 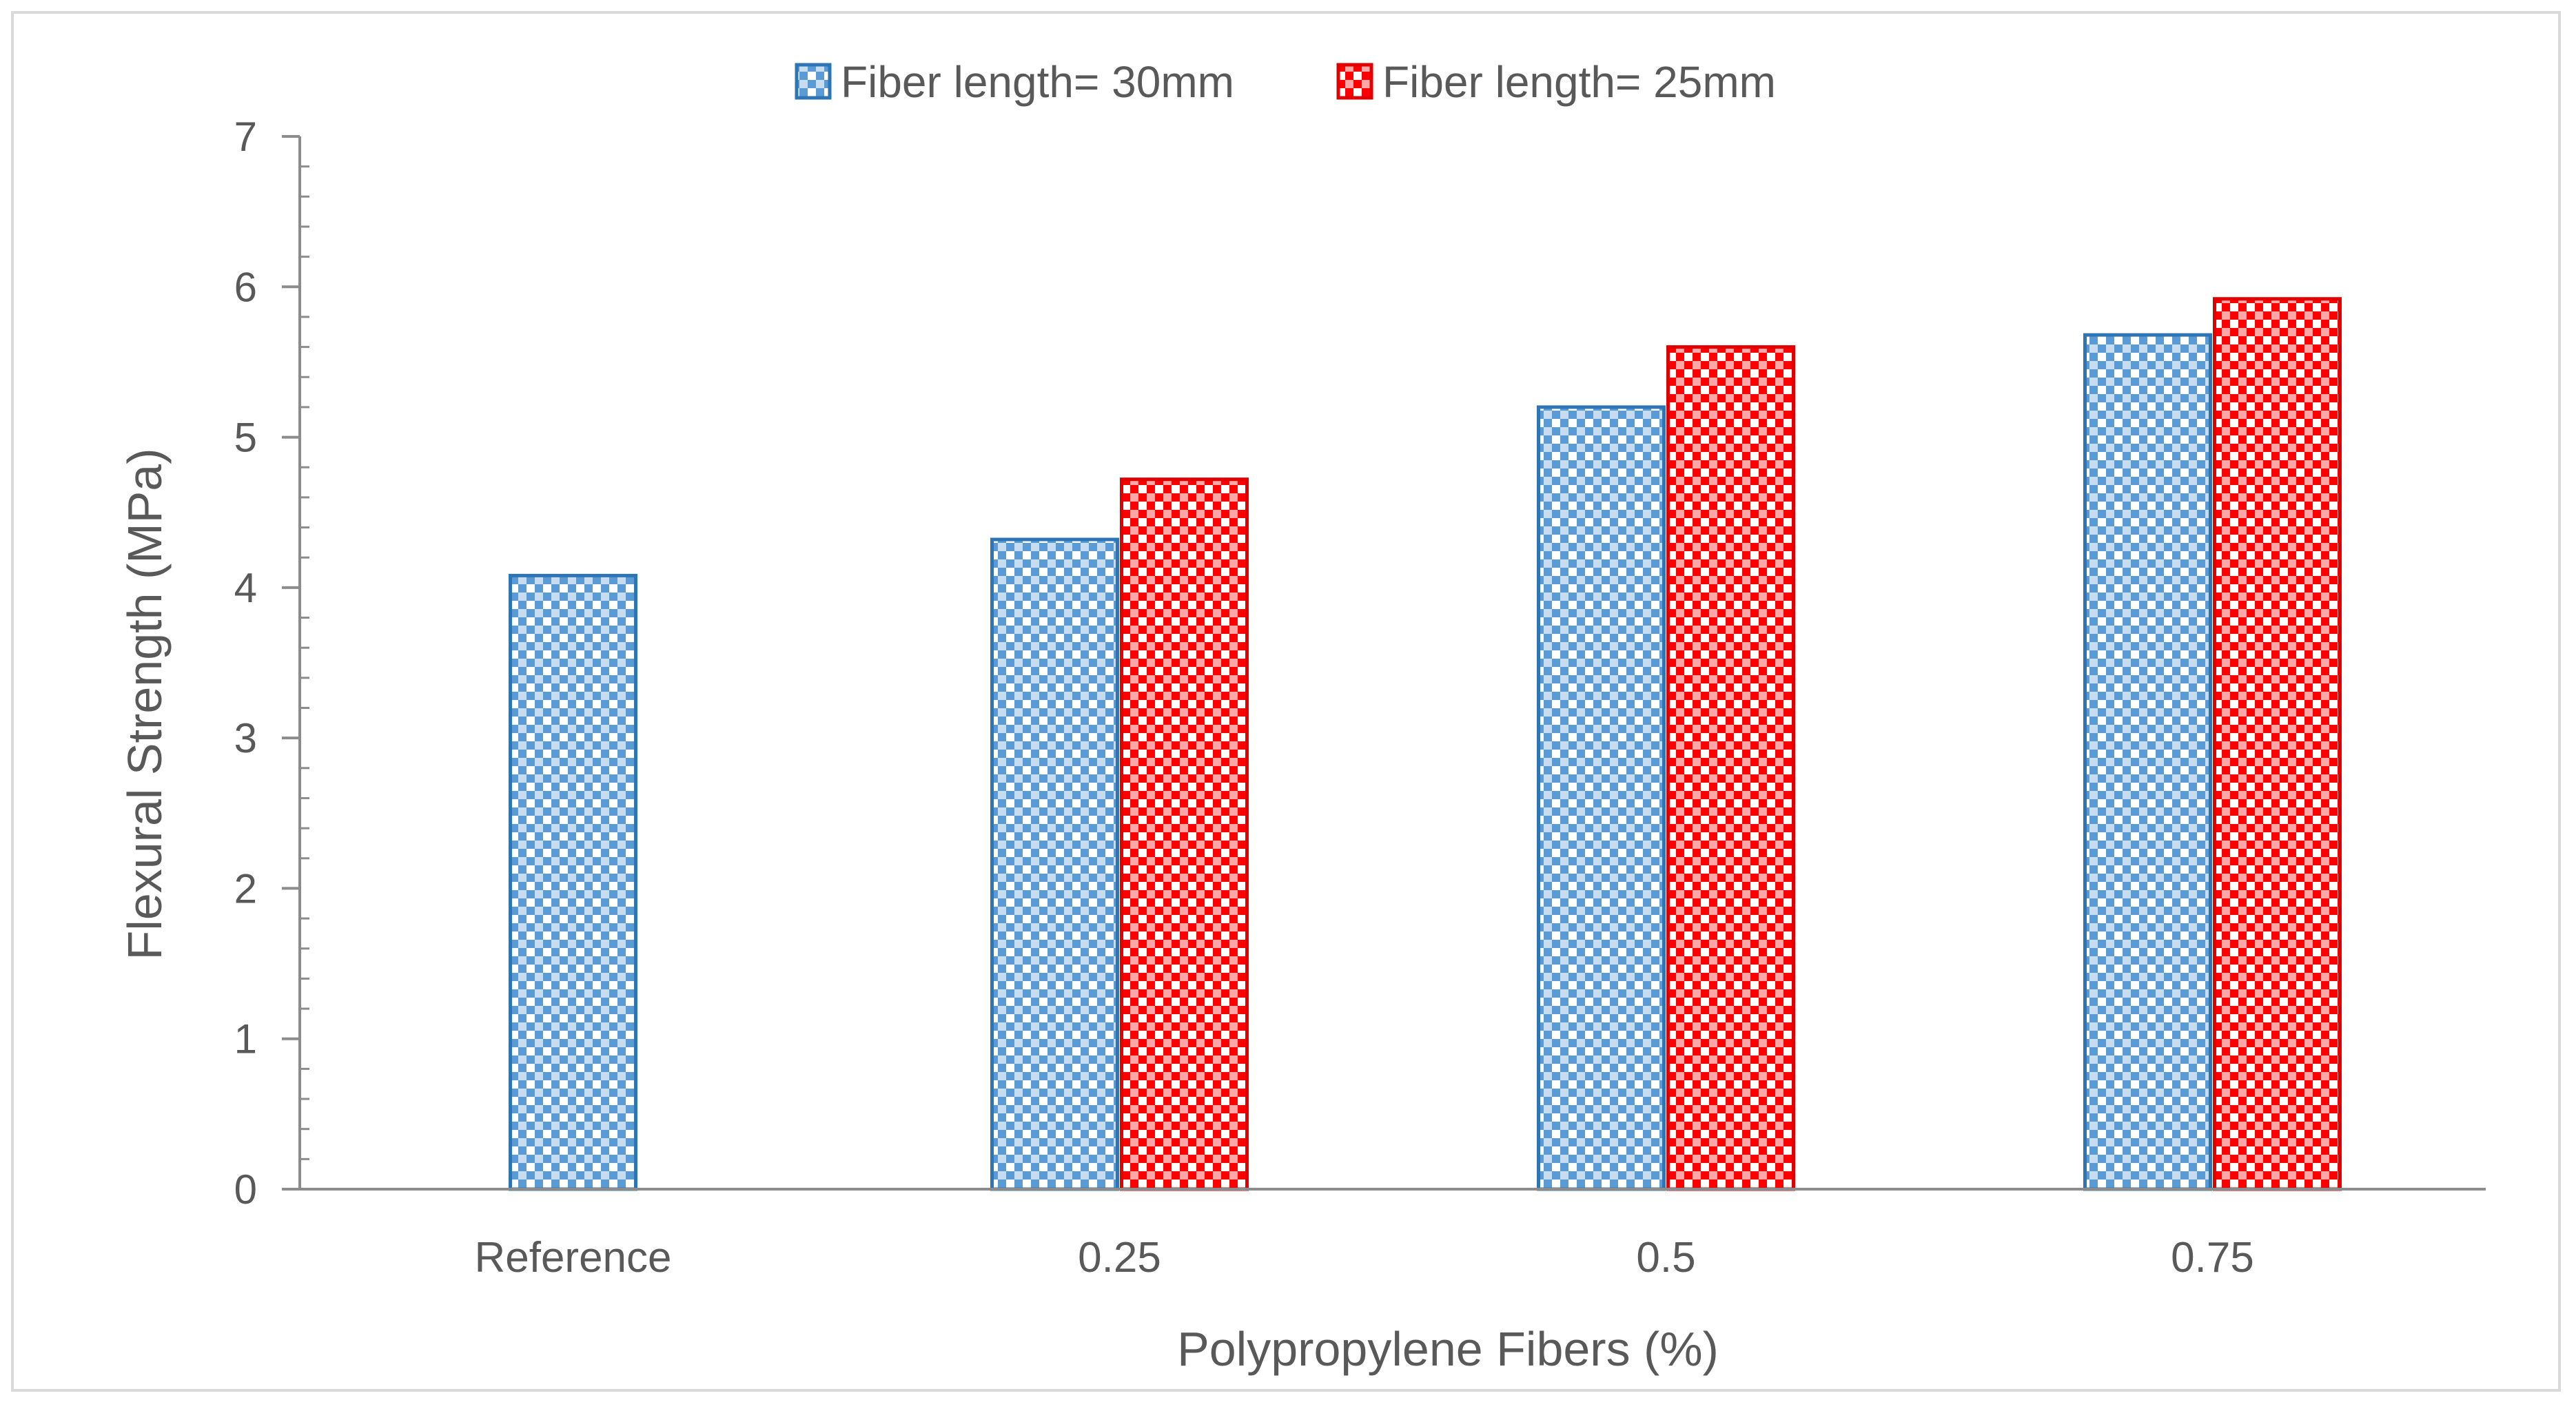 What do you see at coordinates (813, 81) in the screenshot?
I see `legend-swatch-fiber-length-30mm` at bounding box center [813, 81].